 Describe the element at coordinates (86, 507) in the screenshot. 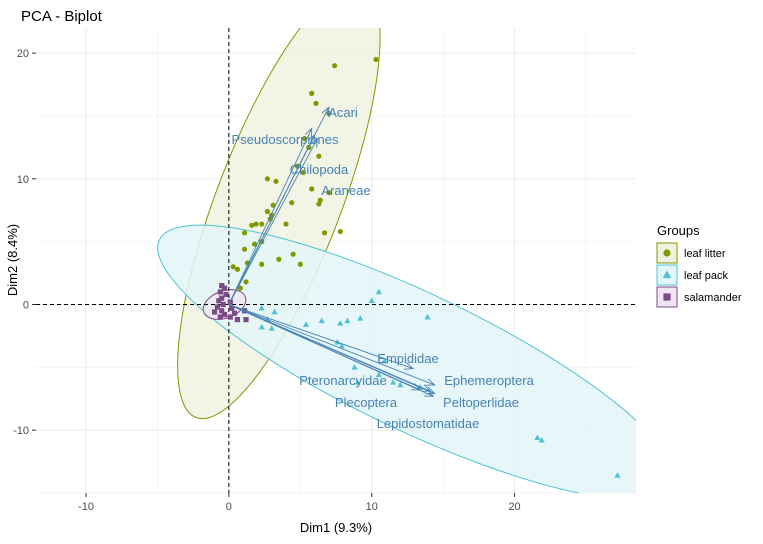

I see `x-tick-label: -10` at that location.